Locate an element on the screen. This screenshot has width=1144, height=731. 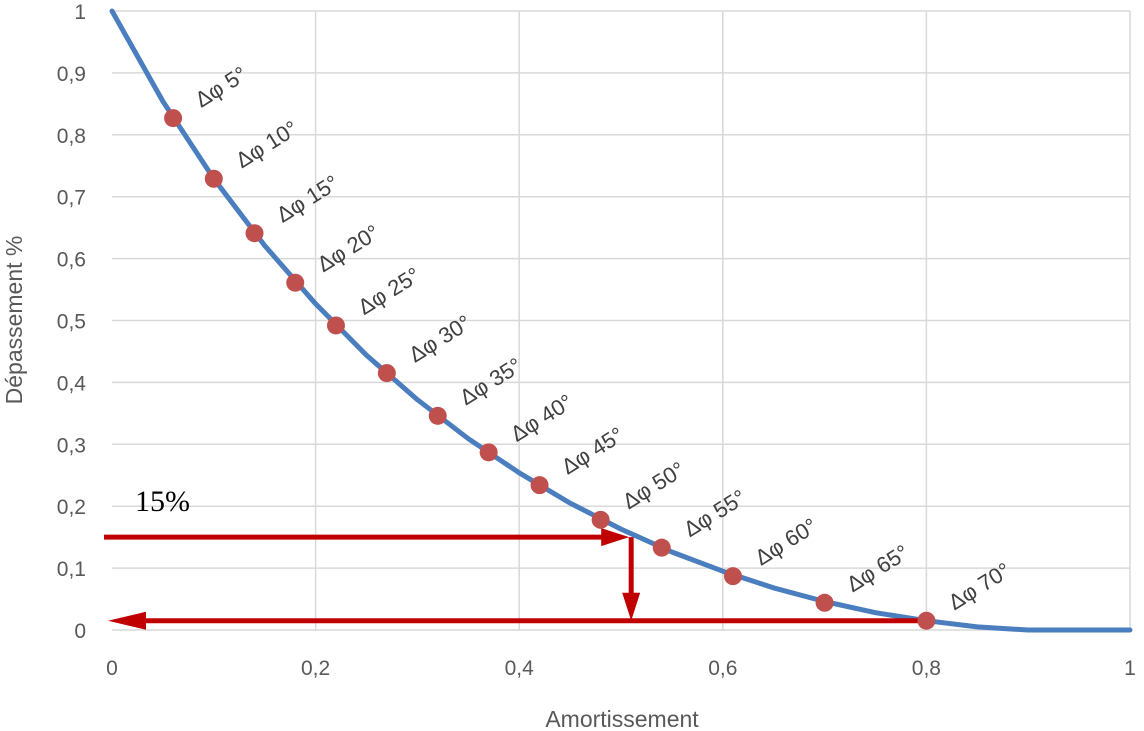
arrow-horizontal-head is located at coordinates (615, 537).